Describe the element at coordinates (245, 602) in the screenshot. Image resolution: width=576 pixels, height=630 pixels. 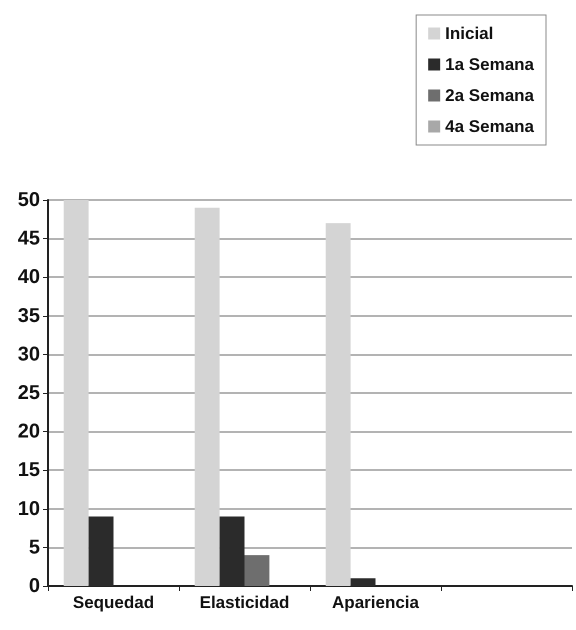
I see `x-tick-label: Elasticidad` at that location.